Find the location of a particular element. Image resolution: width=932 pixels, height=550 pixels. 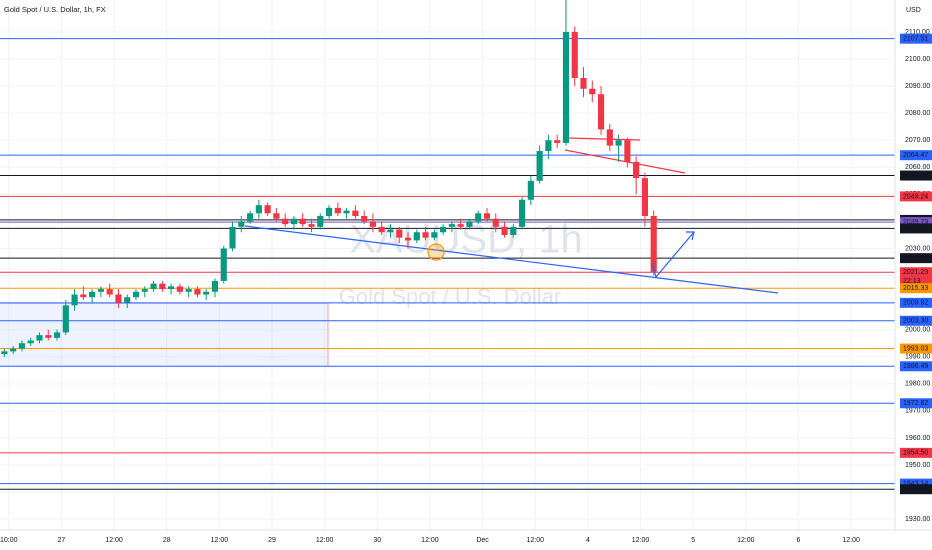

price-tag-label: 2021.23 is located at coordinates (915, 272).